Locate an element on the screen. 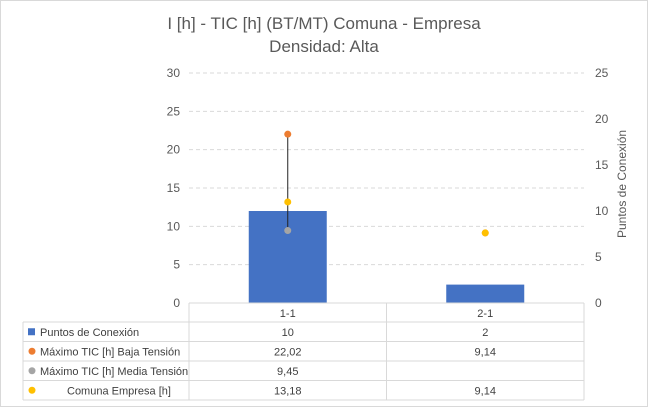  bar is located at coordinates (485, 293).